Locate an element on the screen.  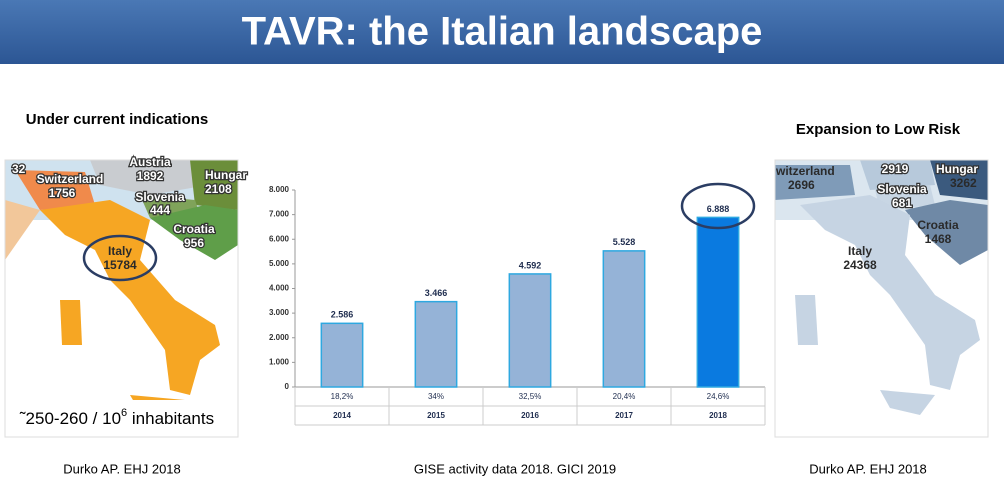
map-name: witzerland is located at coordinates (805, 171).